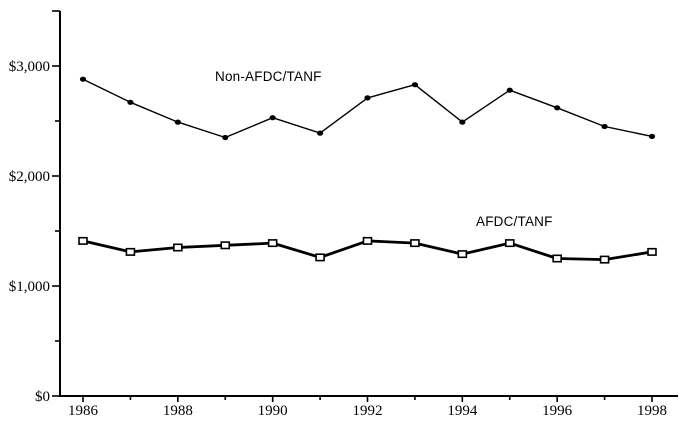 This screenshot has height=438, width=695. I want to click on series-label-afdc-tanf: AFDC/TANF, so click(514, 221).